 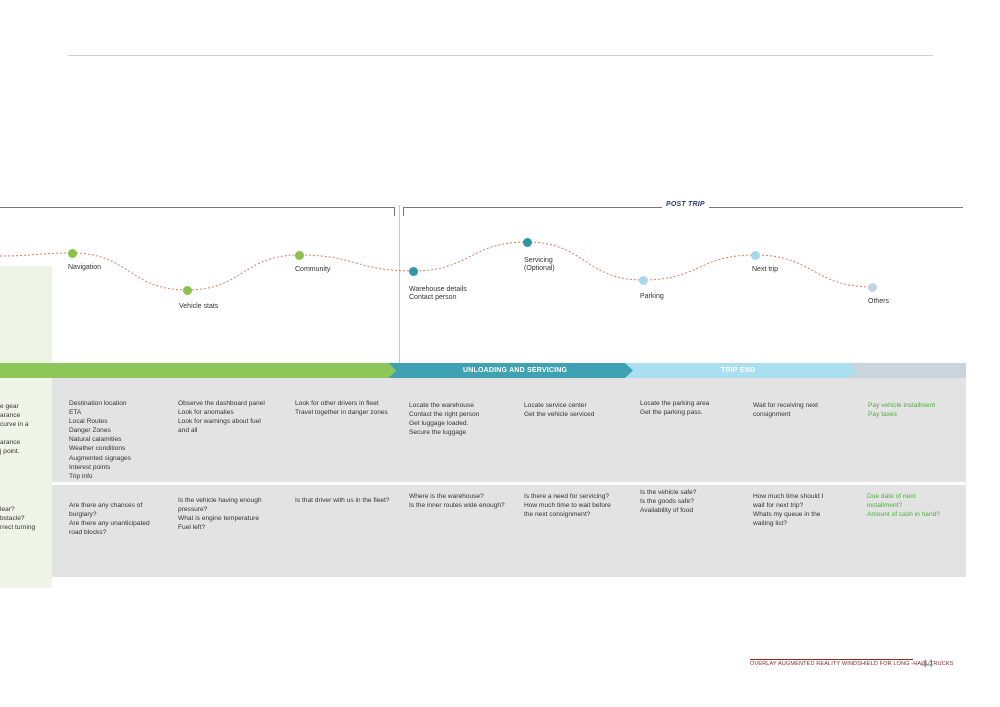 I want to click on next-trip-node, so click(x=755, y=255).